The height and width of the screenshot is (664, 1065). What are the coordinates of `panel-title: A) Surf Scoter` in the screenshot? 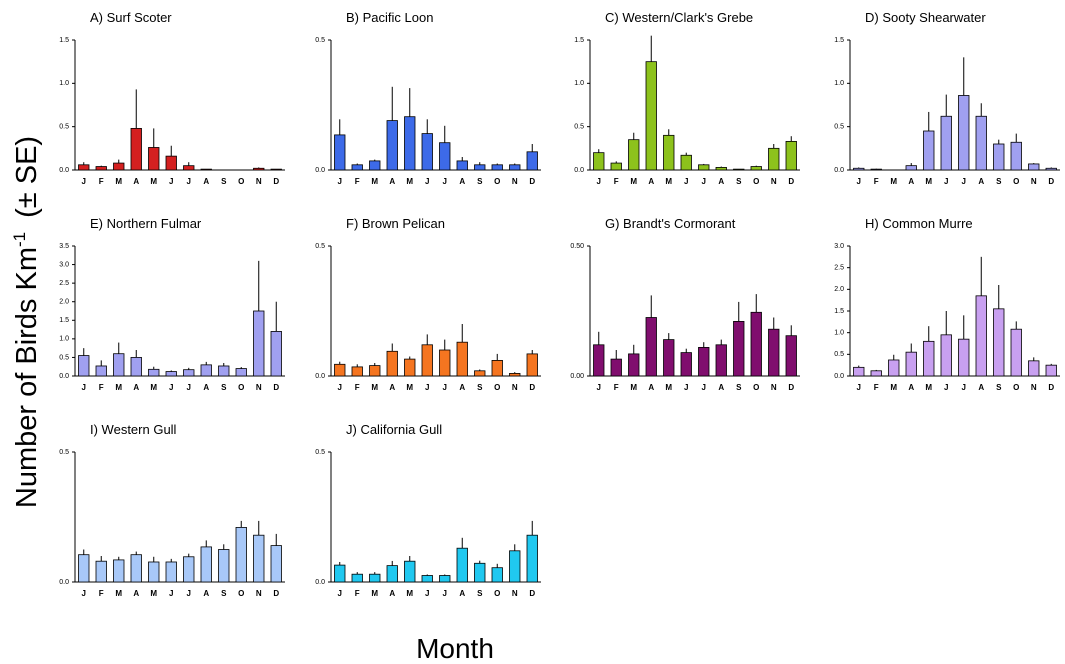 It's located at (131, 17).